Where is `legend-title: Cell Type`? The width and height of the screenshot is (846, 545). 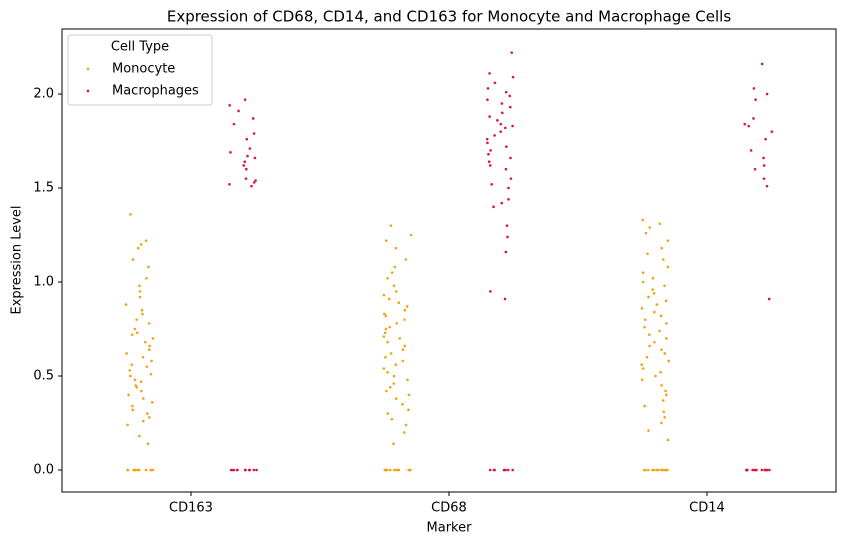
legend-title: Cell Type is located at coordinates (140, 47).